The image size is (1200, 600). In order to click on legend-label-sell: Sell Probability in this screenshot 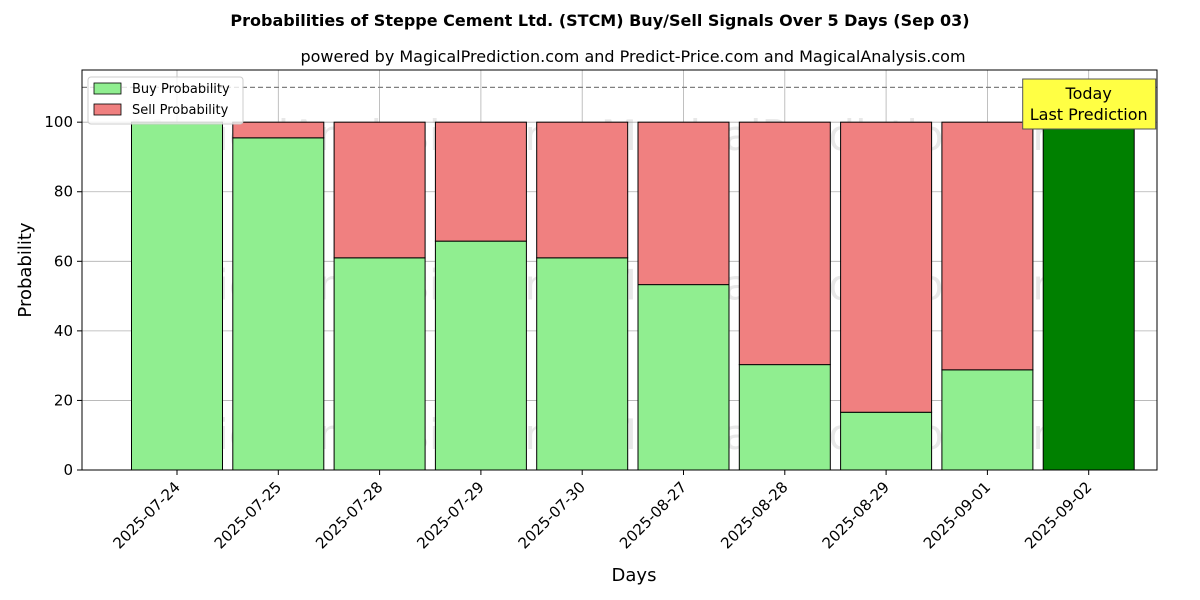, I will do `click(180, 110)`.